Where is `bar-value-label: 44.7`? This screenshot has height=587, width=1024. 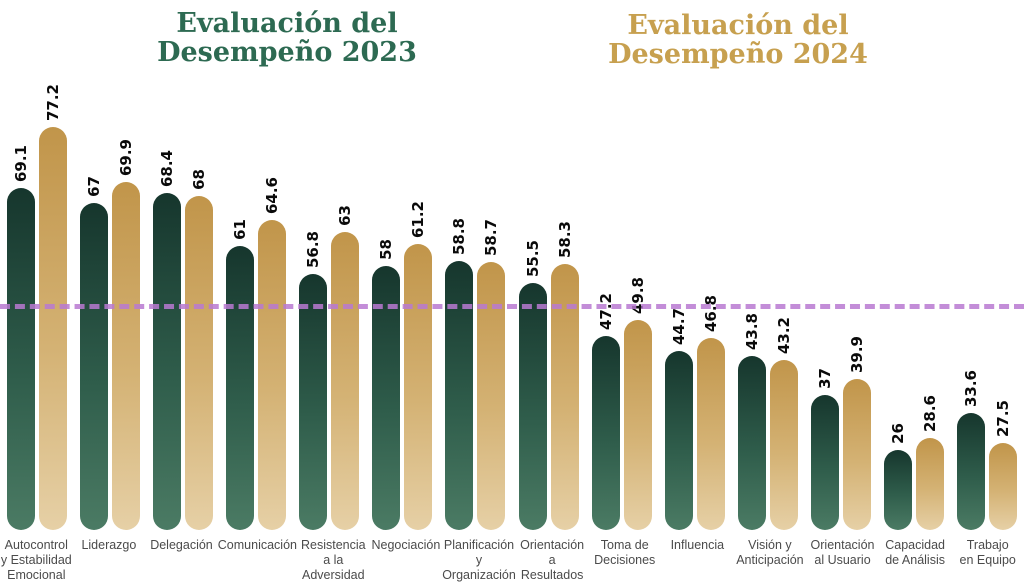
bar-value-label: 44.7 is located at coordinates (678, 326).